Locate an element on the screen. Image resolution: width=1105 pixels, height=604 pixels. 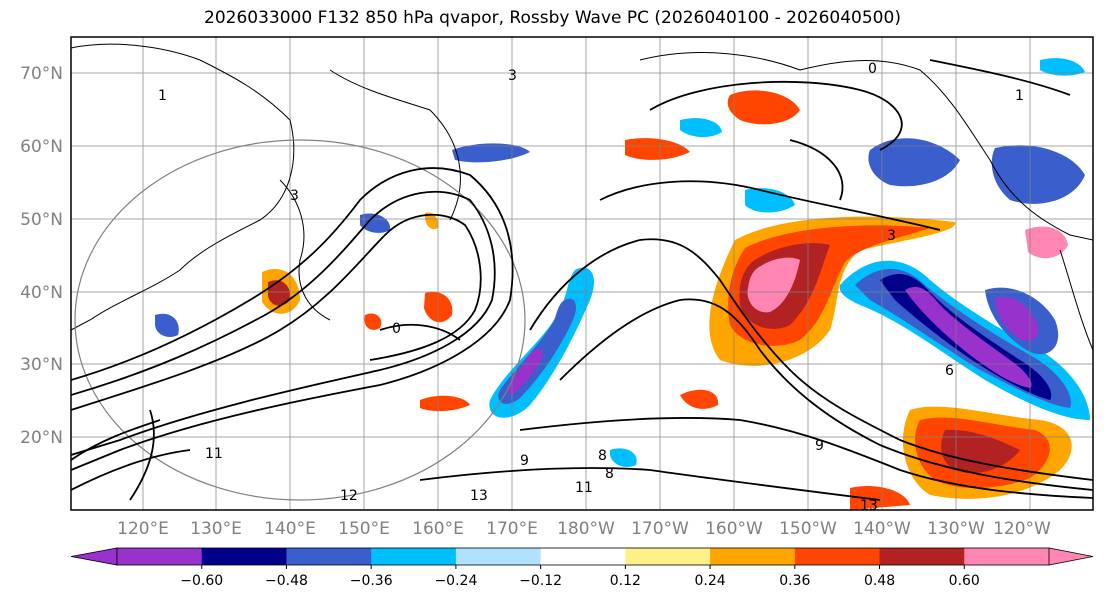
colorbar-tick-label: −0.48 is located at coordinates (286, 581).